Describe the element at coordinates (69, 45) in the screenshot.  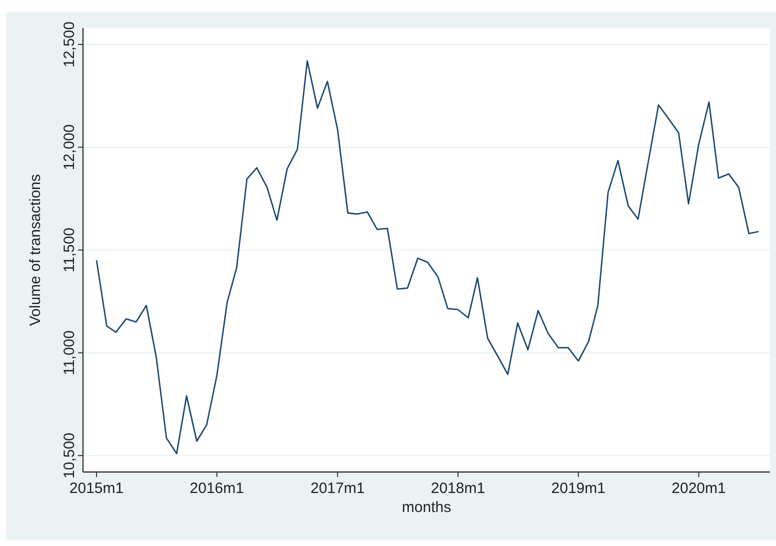
I see `y-tick-label: 12,500` at that location.